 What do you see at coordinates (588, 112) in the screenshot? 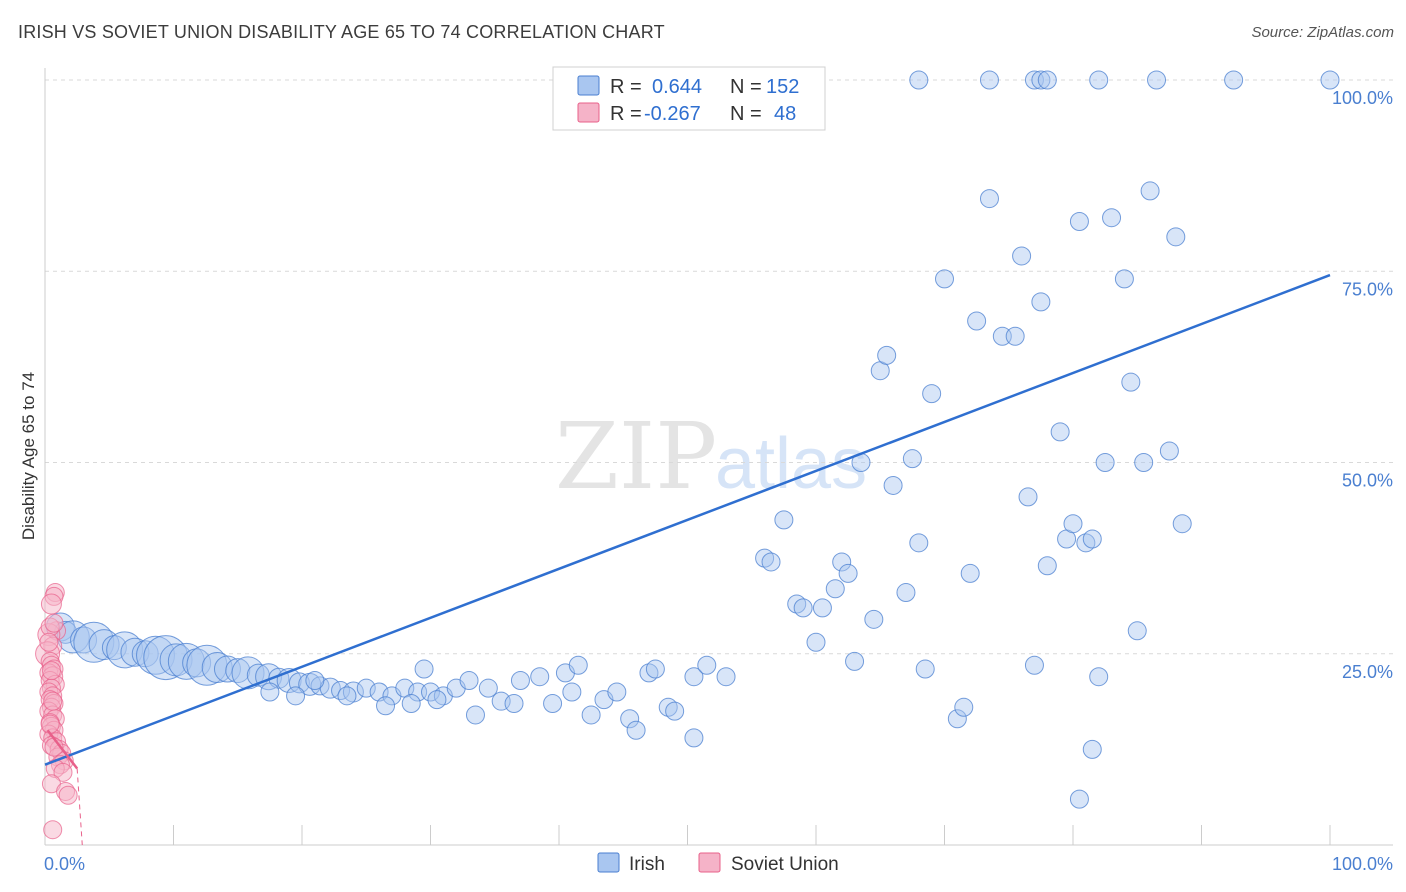
I see `legend-swatch-soviet` at bounding box center [588, 112].